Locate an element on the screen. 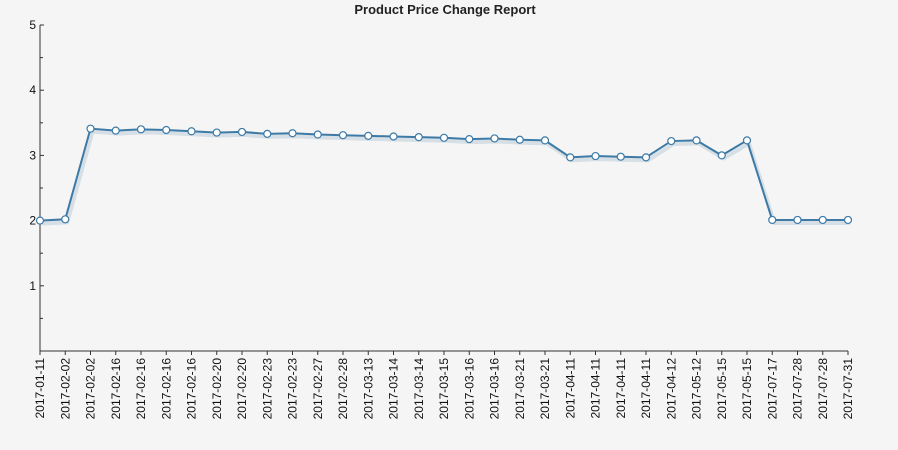  x-tick-label: 2017-04-12 is located at coordinates (671, 389).